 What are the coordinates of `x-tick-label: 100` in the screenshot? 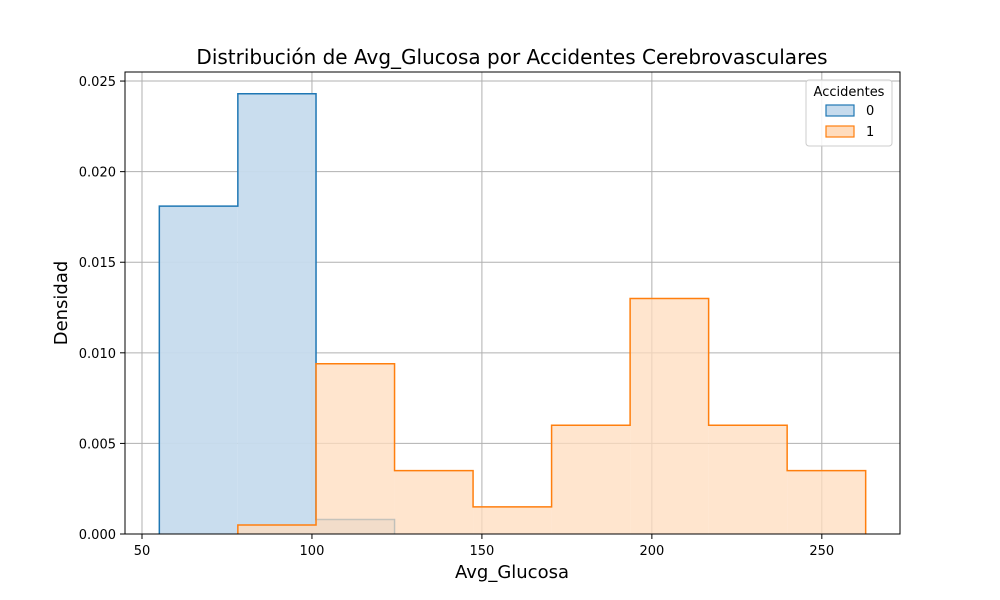 It's located at (312, 551).